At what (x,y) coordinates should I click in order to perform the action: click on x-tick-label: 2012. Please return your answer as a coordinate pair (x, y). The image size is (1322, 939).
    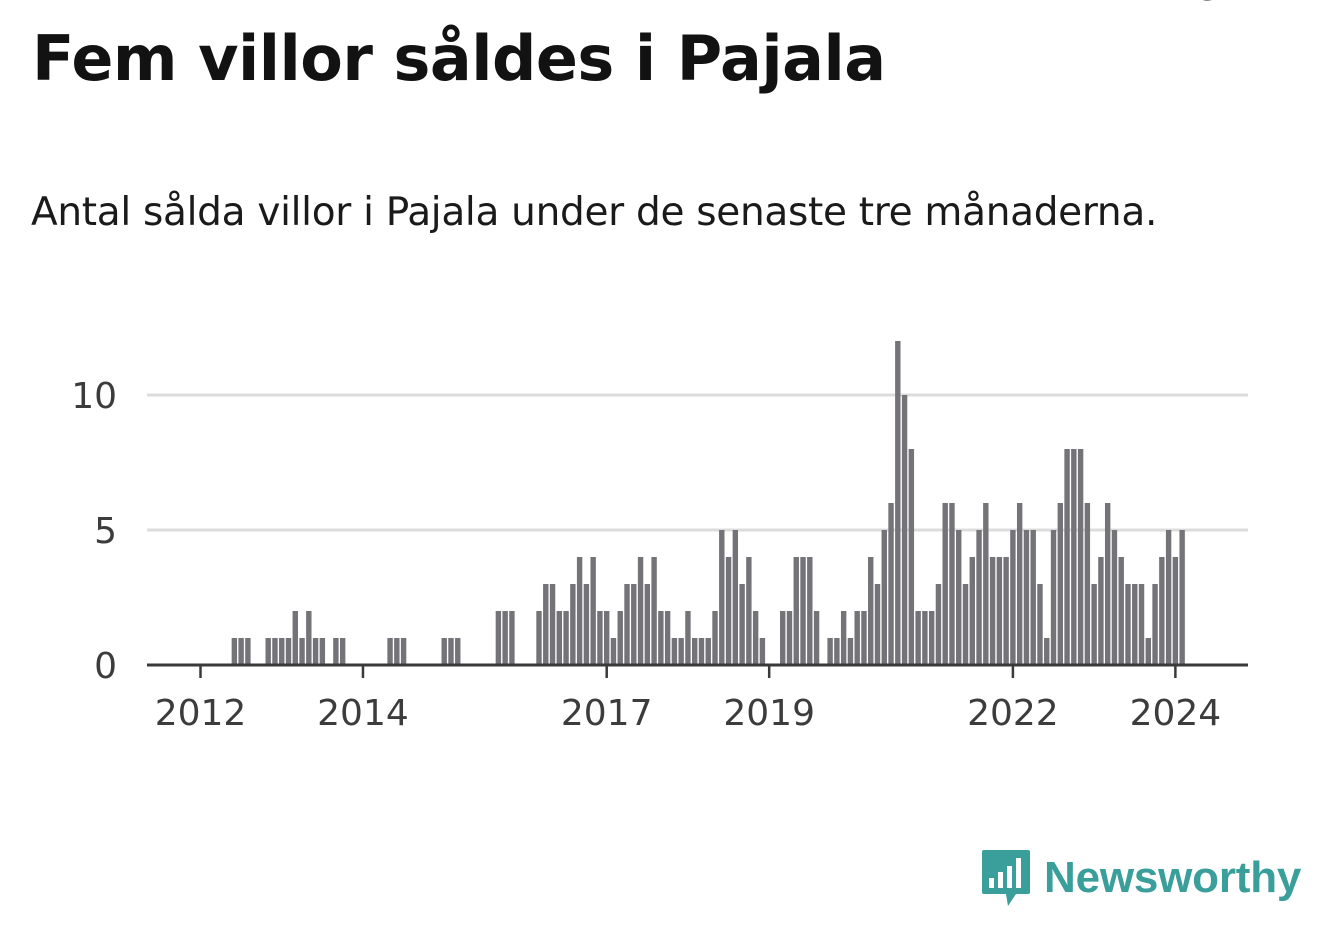
    Looking at the image, I should click on (201, 713).